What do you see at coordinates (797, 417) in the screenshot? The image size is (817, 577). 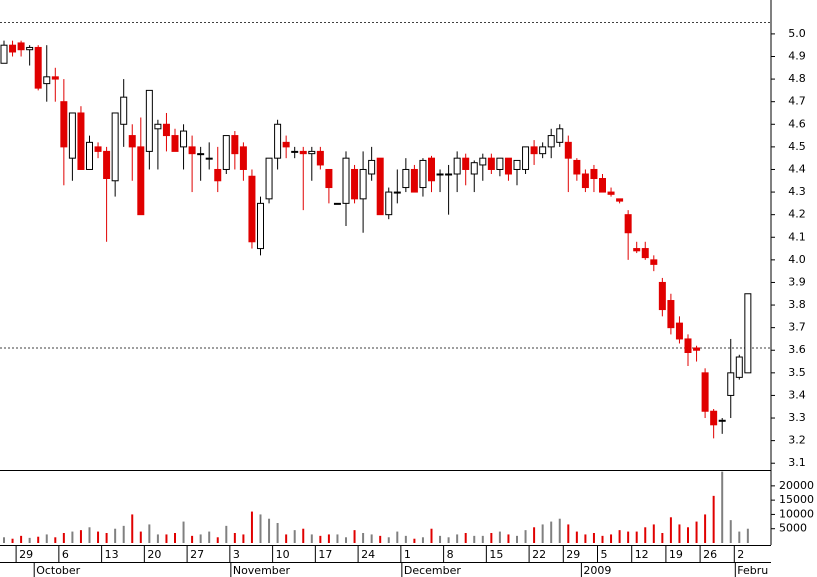 I see `y-tick-label: 3.3` at bounding box center [797, 417].